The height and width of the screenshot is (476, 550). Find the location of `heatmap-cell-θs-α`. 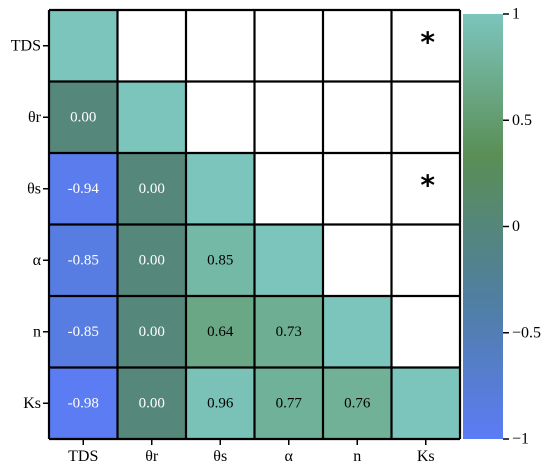

heatmap-cell-θs-α is located at coordinates (288, 189).